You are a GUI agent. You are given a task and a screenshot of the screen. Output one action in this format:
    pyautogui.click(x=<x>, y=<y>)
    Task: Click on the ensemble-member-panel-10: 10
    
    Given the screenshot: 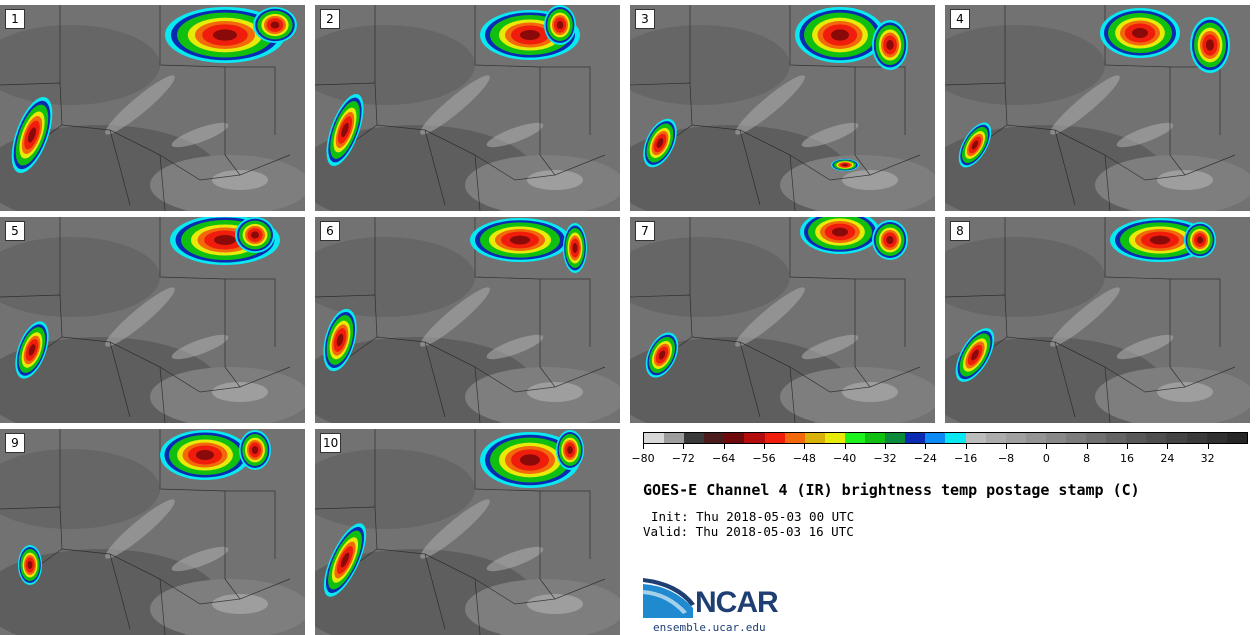 What is the action you would take?
    pyautogui.click(x=467, y=532)
    